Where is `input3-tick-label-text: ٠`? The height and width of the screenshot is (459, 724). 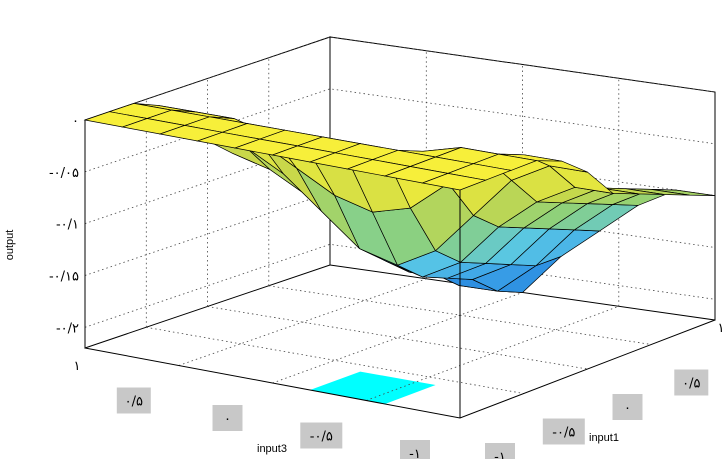
input3-tick-label-text: ٠ is located at coordinates (227, 419).